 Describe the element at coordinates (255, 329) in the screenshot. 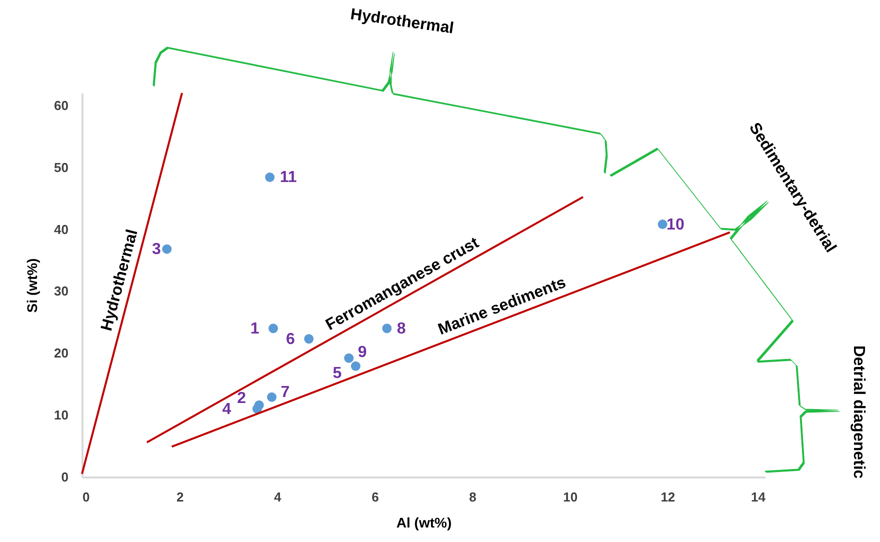

I see `annotation: 1` at that location.